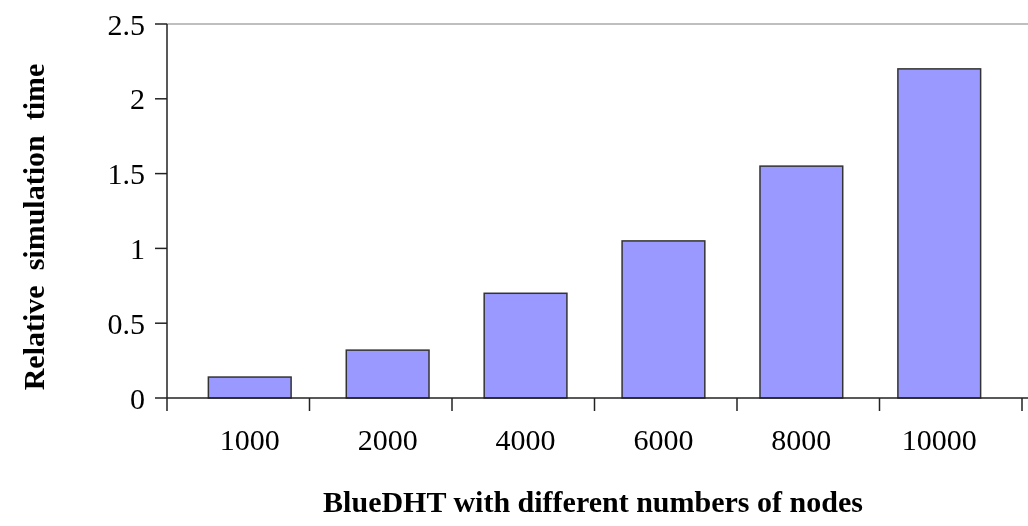  What do you see at coordinates (525, 439) in the screenshot?
I see `x-tick-label: 4000` at bounding box center [525, 439].